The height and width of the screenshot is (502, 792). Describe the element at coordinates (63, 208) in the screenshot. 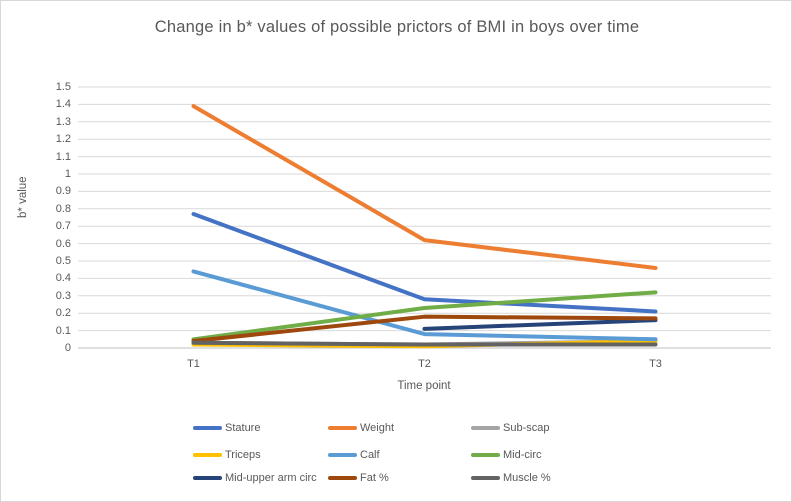

I see `y-tick-label: 0.8` at that location.